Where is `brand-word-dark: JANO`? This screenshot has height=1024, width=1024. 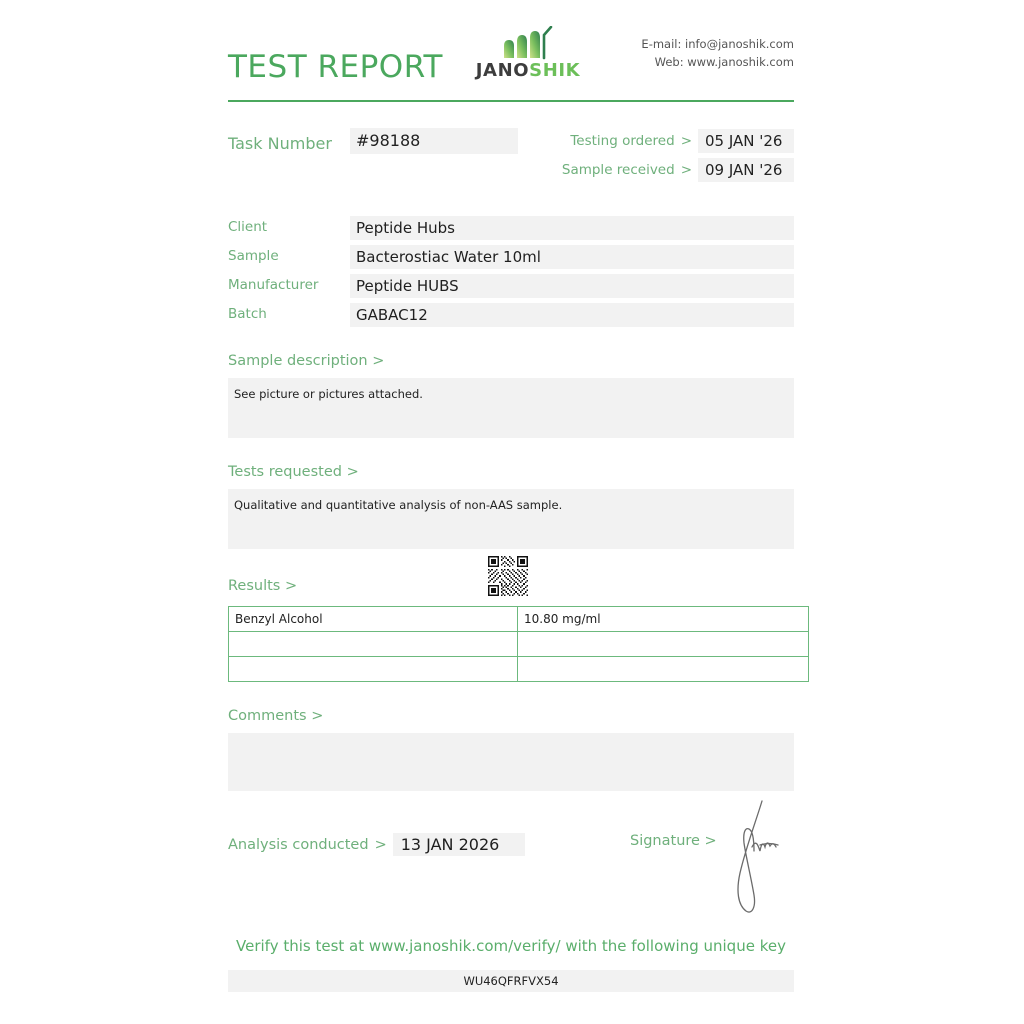 brand-word-dark: JANO is located at coordinates (502, 70).